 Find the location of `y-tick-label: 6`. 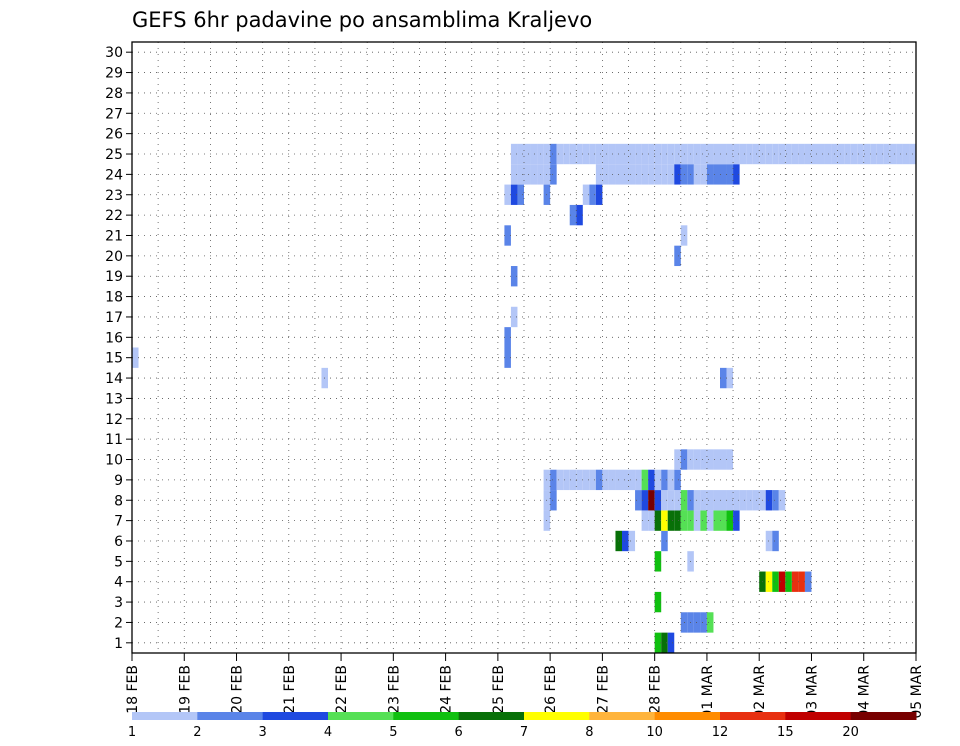

y-tick-label: 6 is located at coordinates (118, 542).